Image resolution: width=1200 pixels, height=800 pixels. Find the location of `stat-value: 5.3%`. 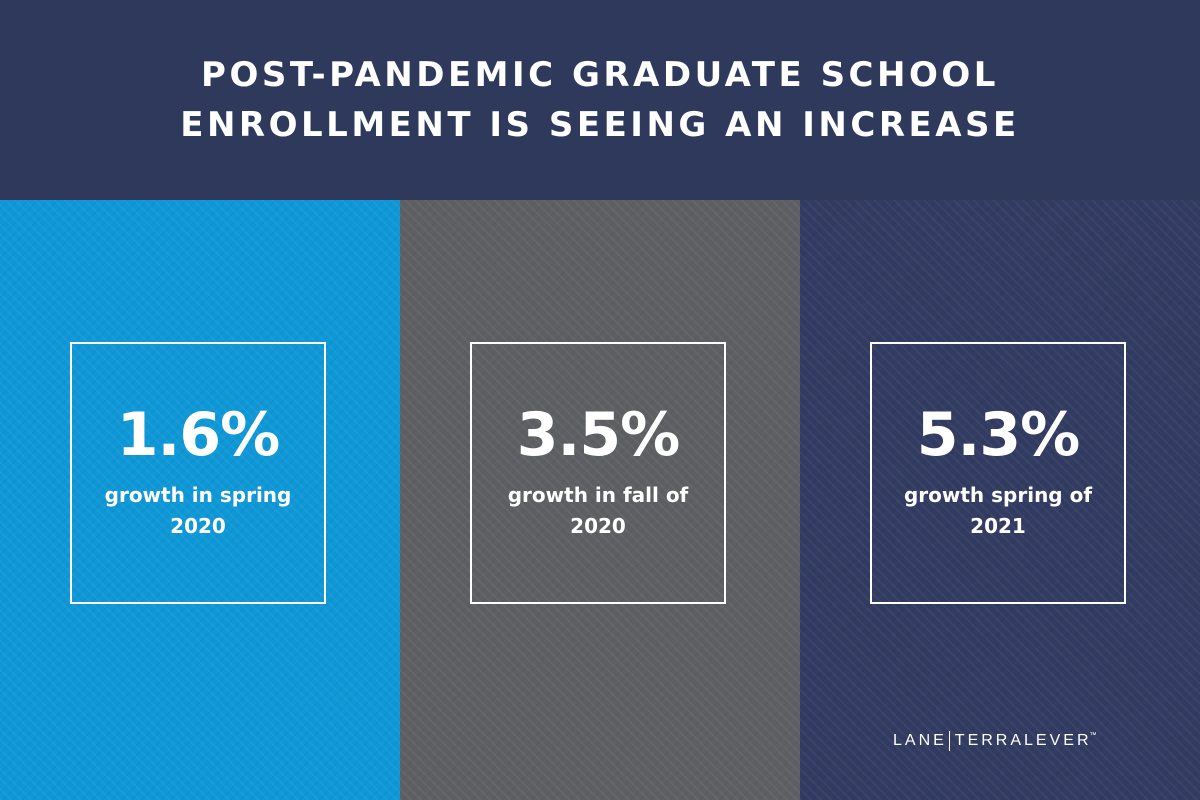

stat-value: 5.3% is located at coordinates (998, 435).